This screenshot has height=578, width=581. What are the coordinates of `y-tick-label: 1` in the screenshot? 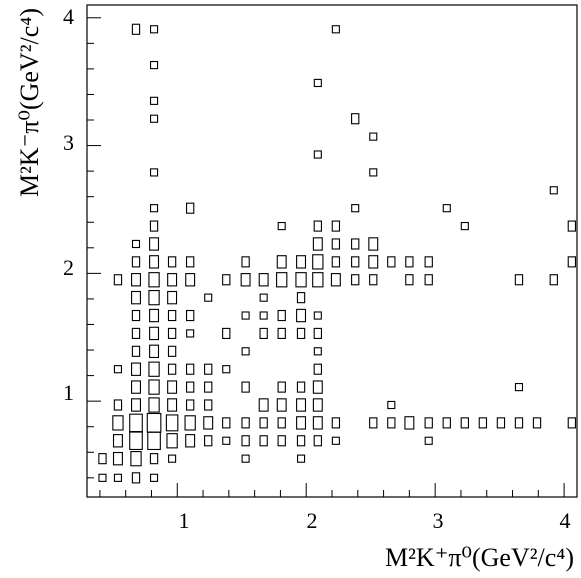 It's located at (68, 392).